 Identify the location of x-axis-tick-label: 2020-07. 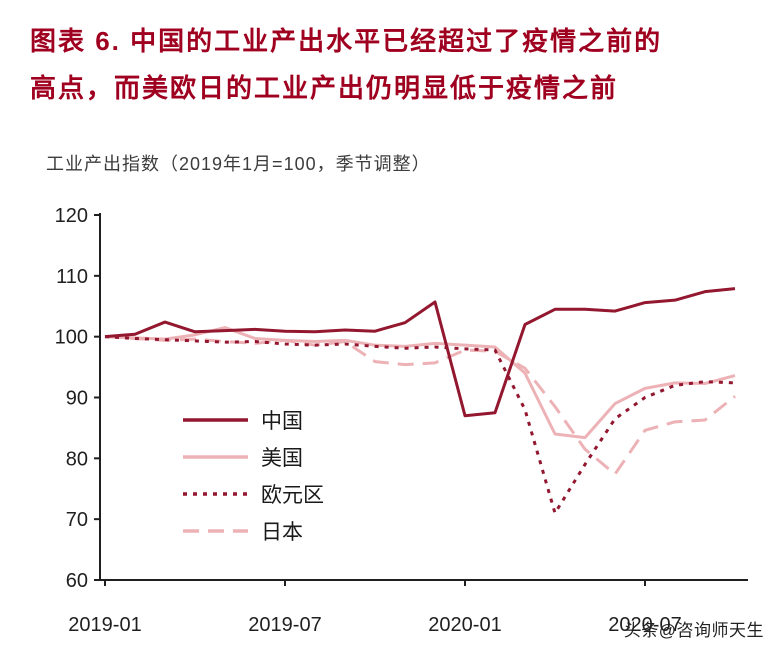
(644, 625).